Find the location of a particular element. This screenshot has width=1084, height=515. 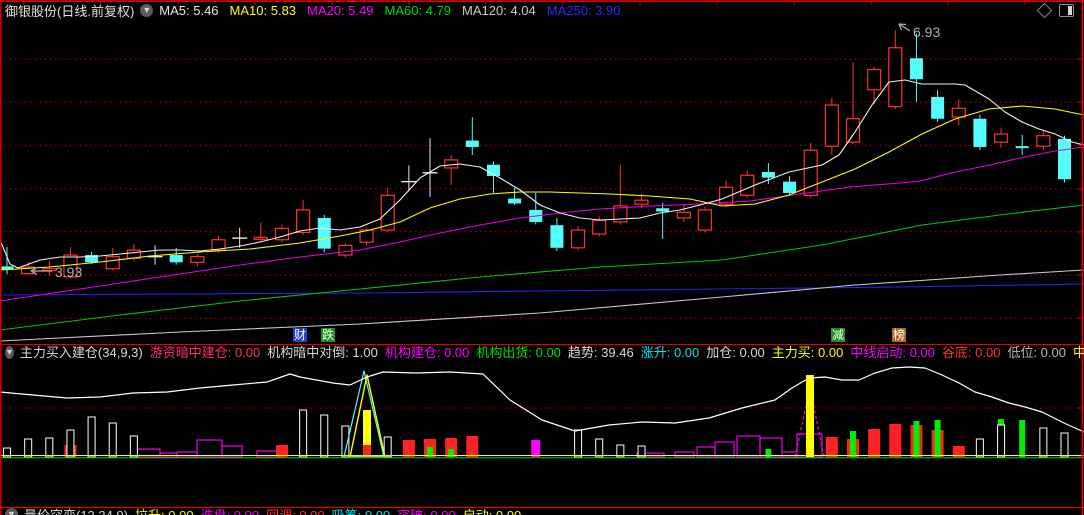

ma-label: MA60: 4.79 is located at coordinates (418, 10).